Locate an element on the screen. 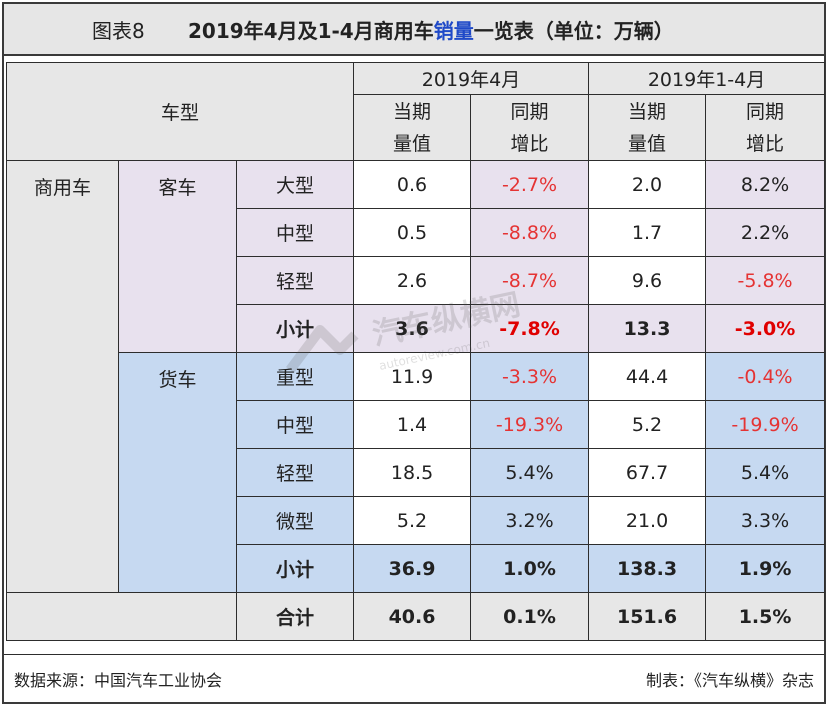 This screenshot has height=708, width=830. growth-cell: 3.3% is located at coordinates (765, 520).